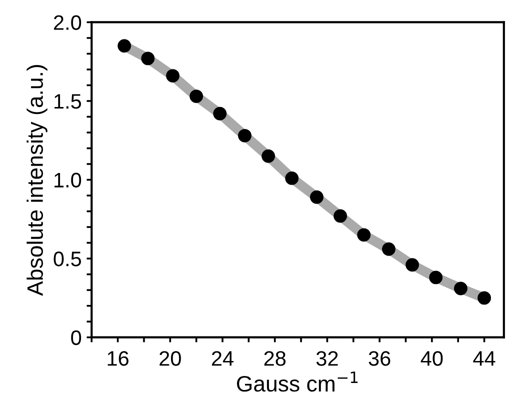 This screenshot has width=509, height=404. I want to click on y-tick-label: 1.0, so click(68, 180).